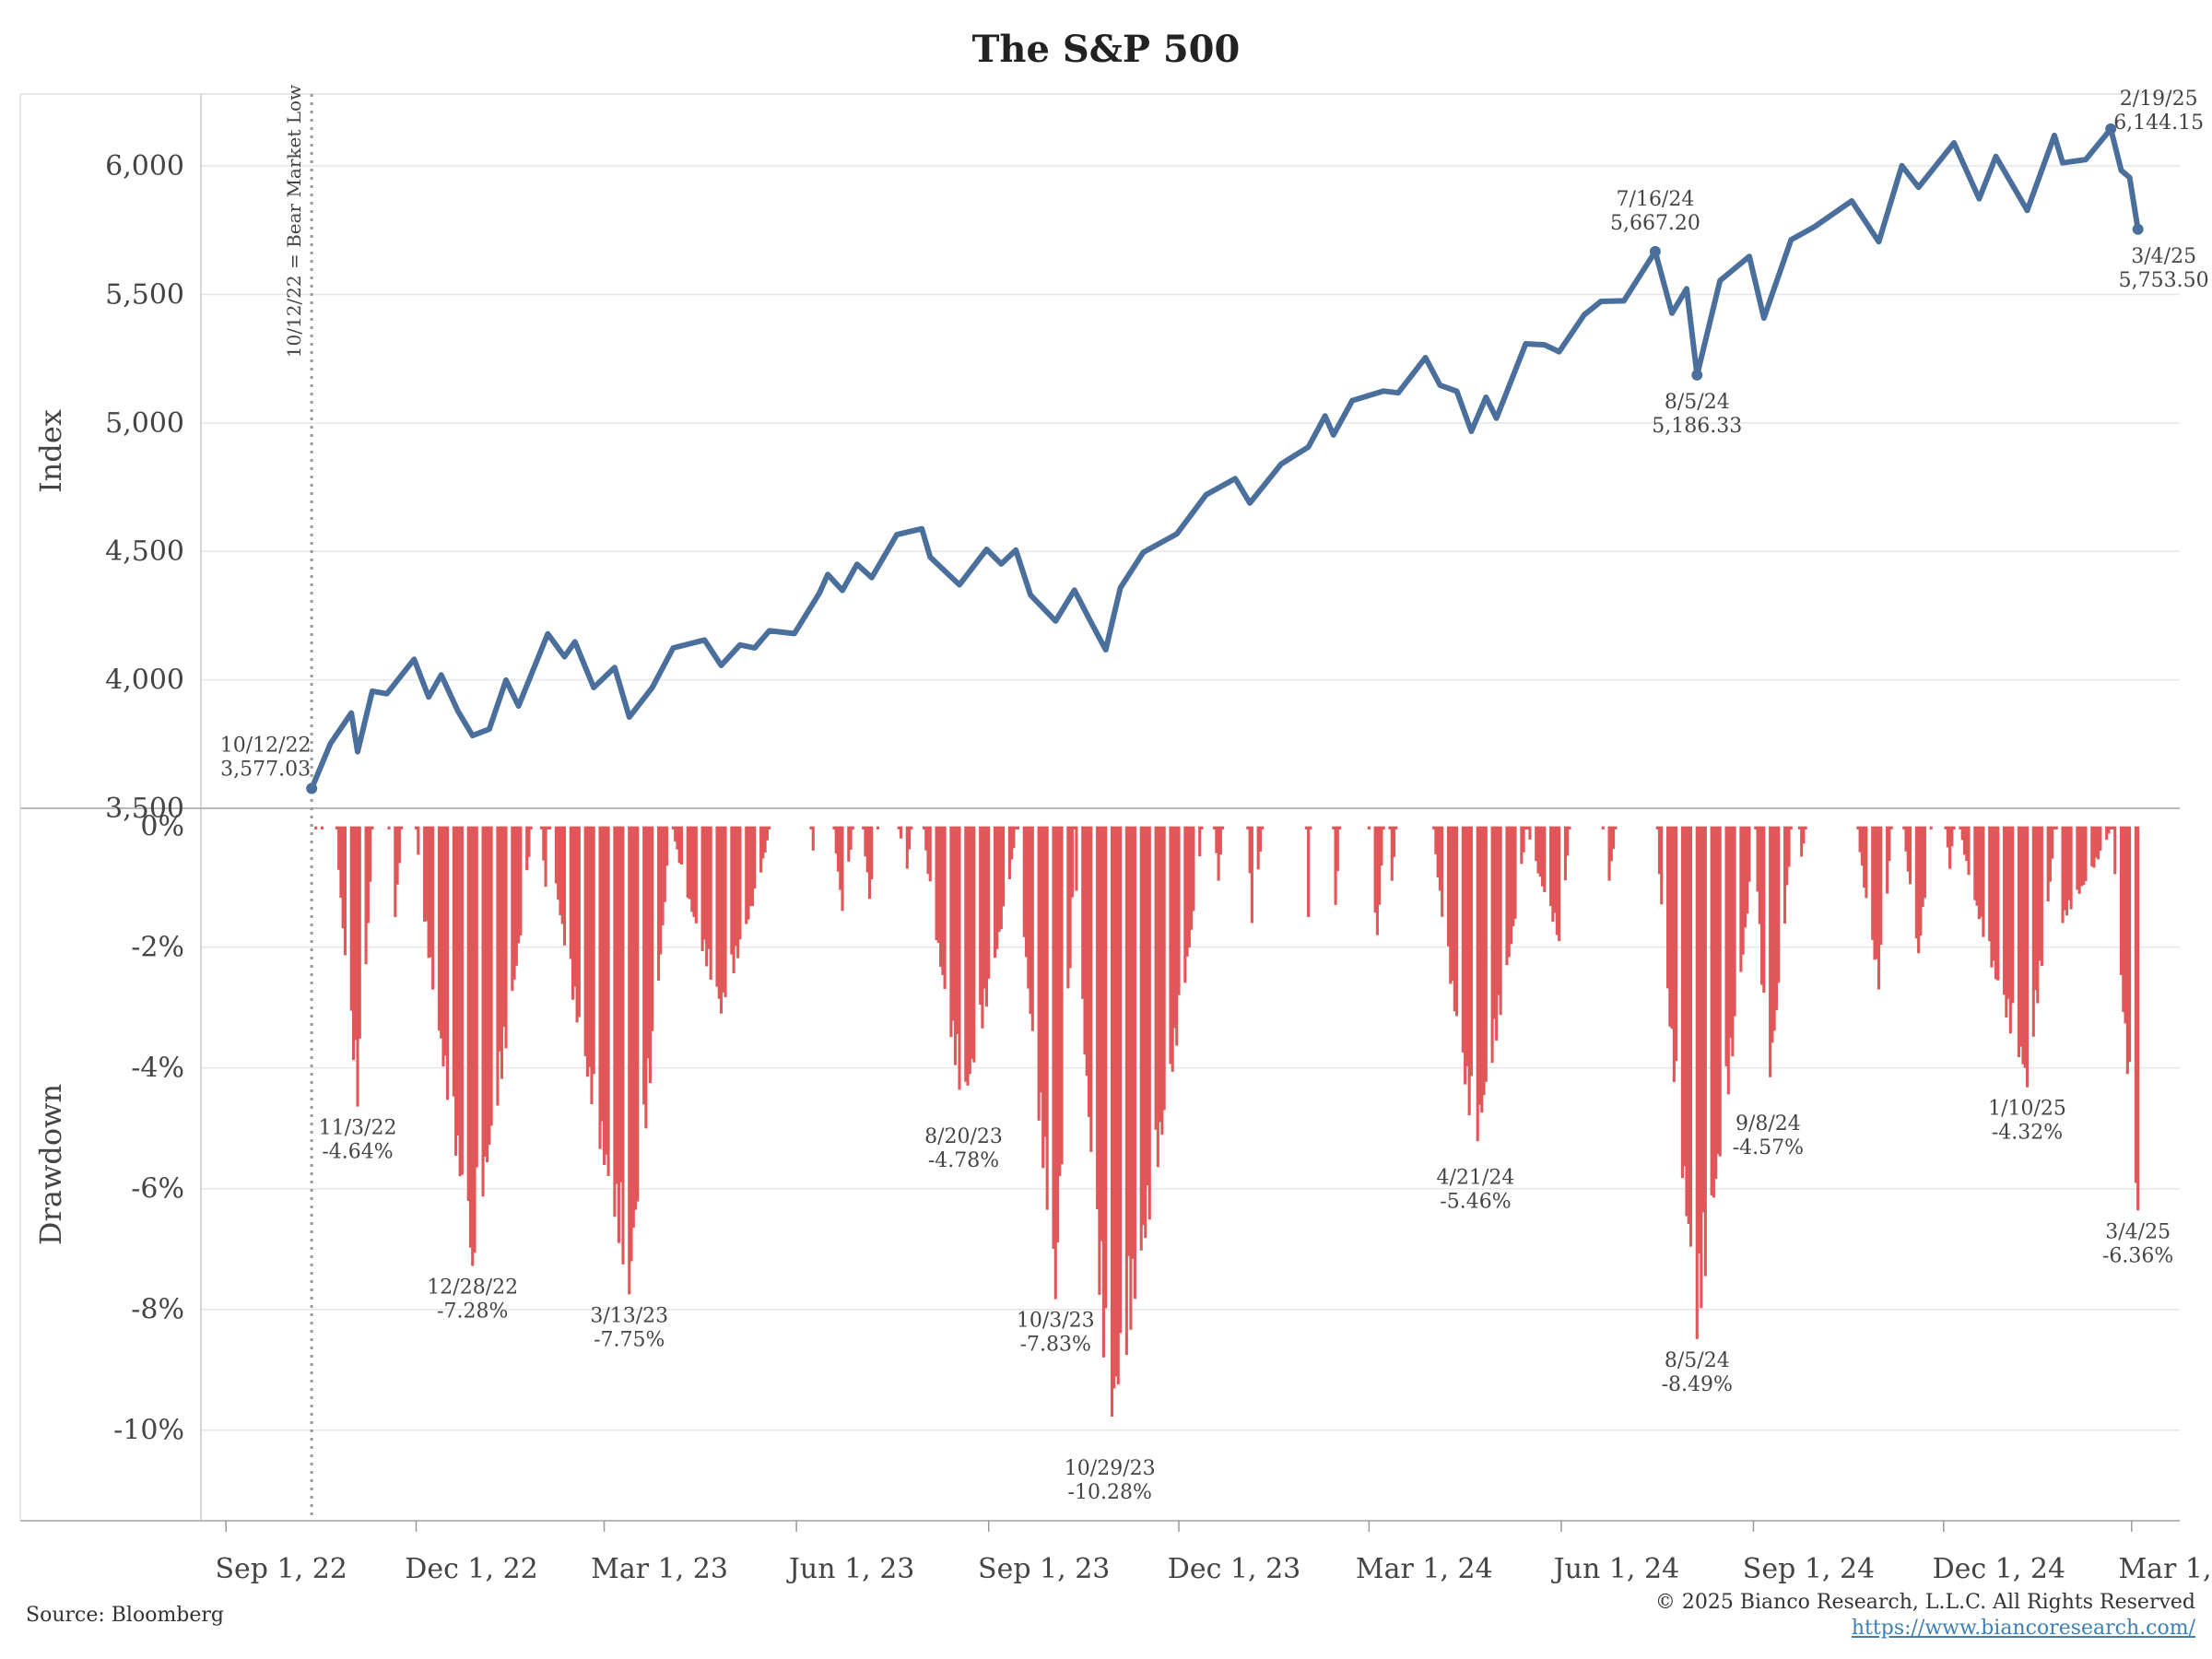  What do you see at coordinates (2163, 256) in the screenshot?
I see `index-annotation-date: 3/4/25` at bounding box center [2163, 256].